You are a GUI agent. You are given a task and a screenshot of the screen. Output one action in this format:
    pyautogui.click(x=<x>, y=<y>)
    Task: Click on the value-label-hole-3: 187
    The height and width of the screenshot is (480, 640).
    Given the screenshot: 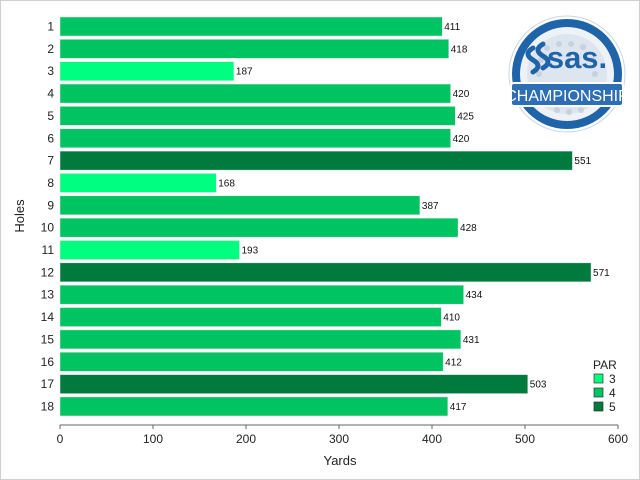 What is the action you would take?
    pyautogui.click(x=244, y=72)
    